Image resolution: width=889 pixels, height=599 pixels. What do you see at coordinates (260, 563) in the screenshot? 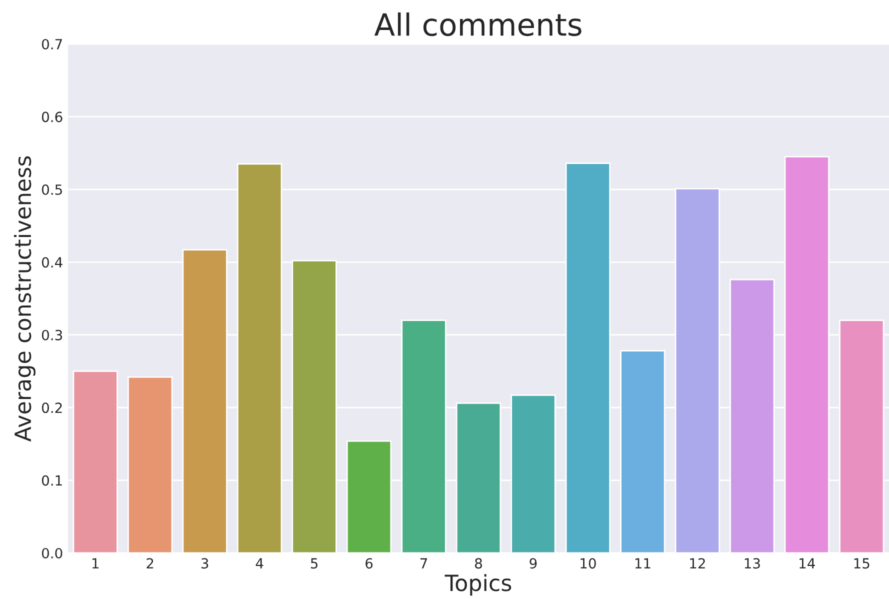
I see `x-tick-label: 4` at bounding box center [260, 563].